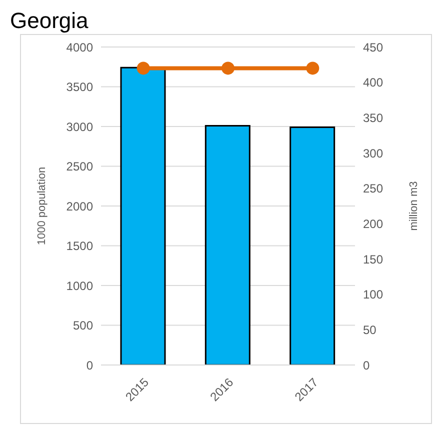  Describe the element at coordinates (373, 189) in the screenshot. I see `y2-tick-label: 250` at that location.